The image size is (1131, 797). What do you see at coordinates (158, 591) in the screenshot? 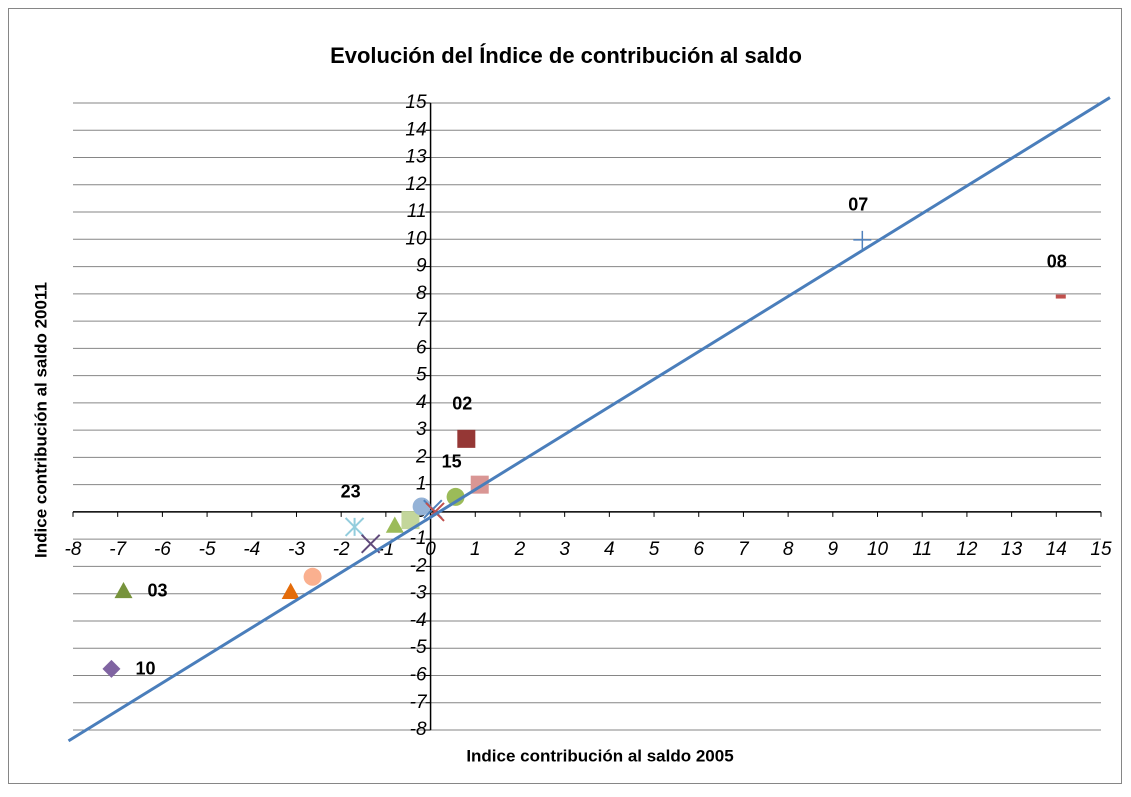
I see `point-label: 03` at bounding box center [158, 591].